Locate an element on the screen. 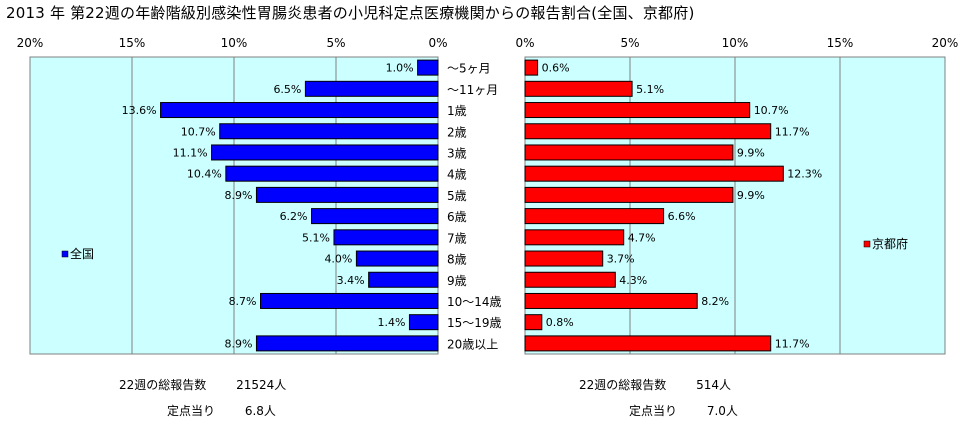 This screenshot has width=968, height=424. kyoto-per-site-label: 定点当り is located at coordinates (653, 411).